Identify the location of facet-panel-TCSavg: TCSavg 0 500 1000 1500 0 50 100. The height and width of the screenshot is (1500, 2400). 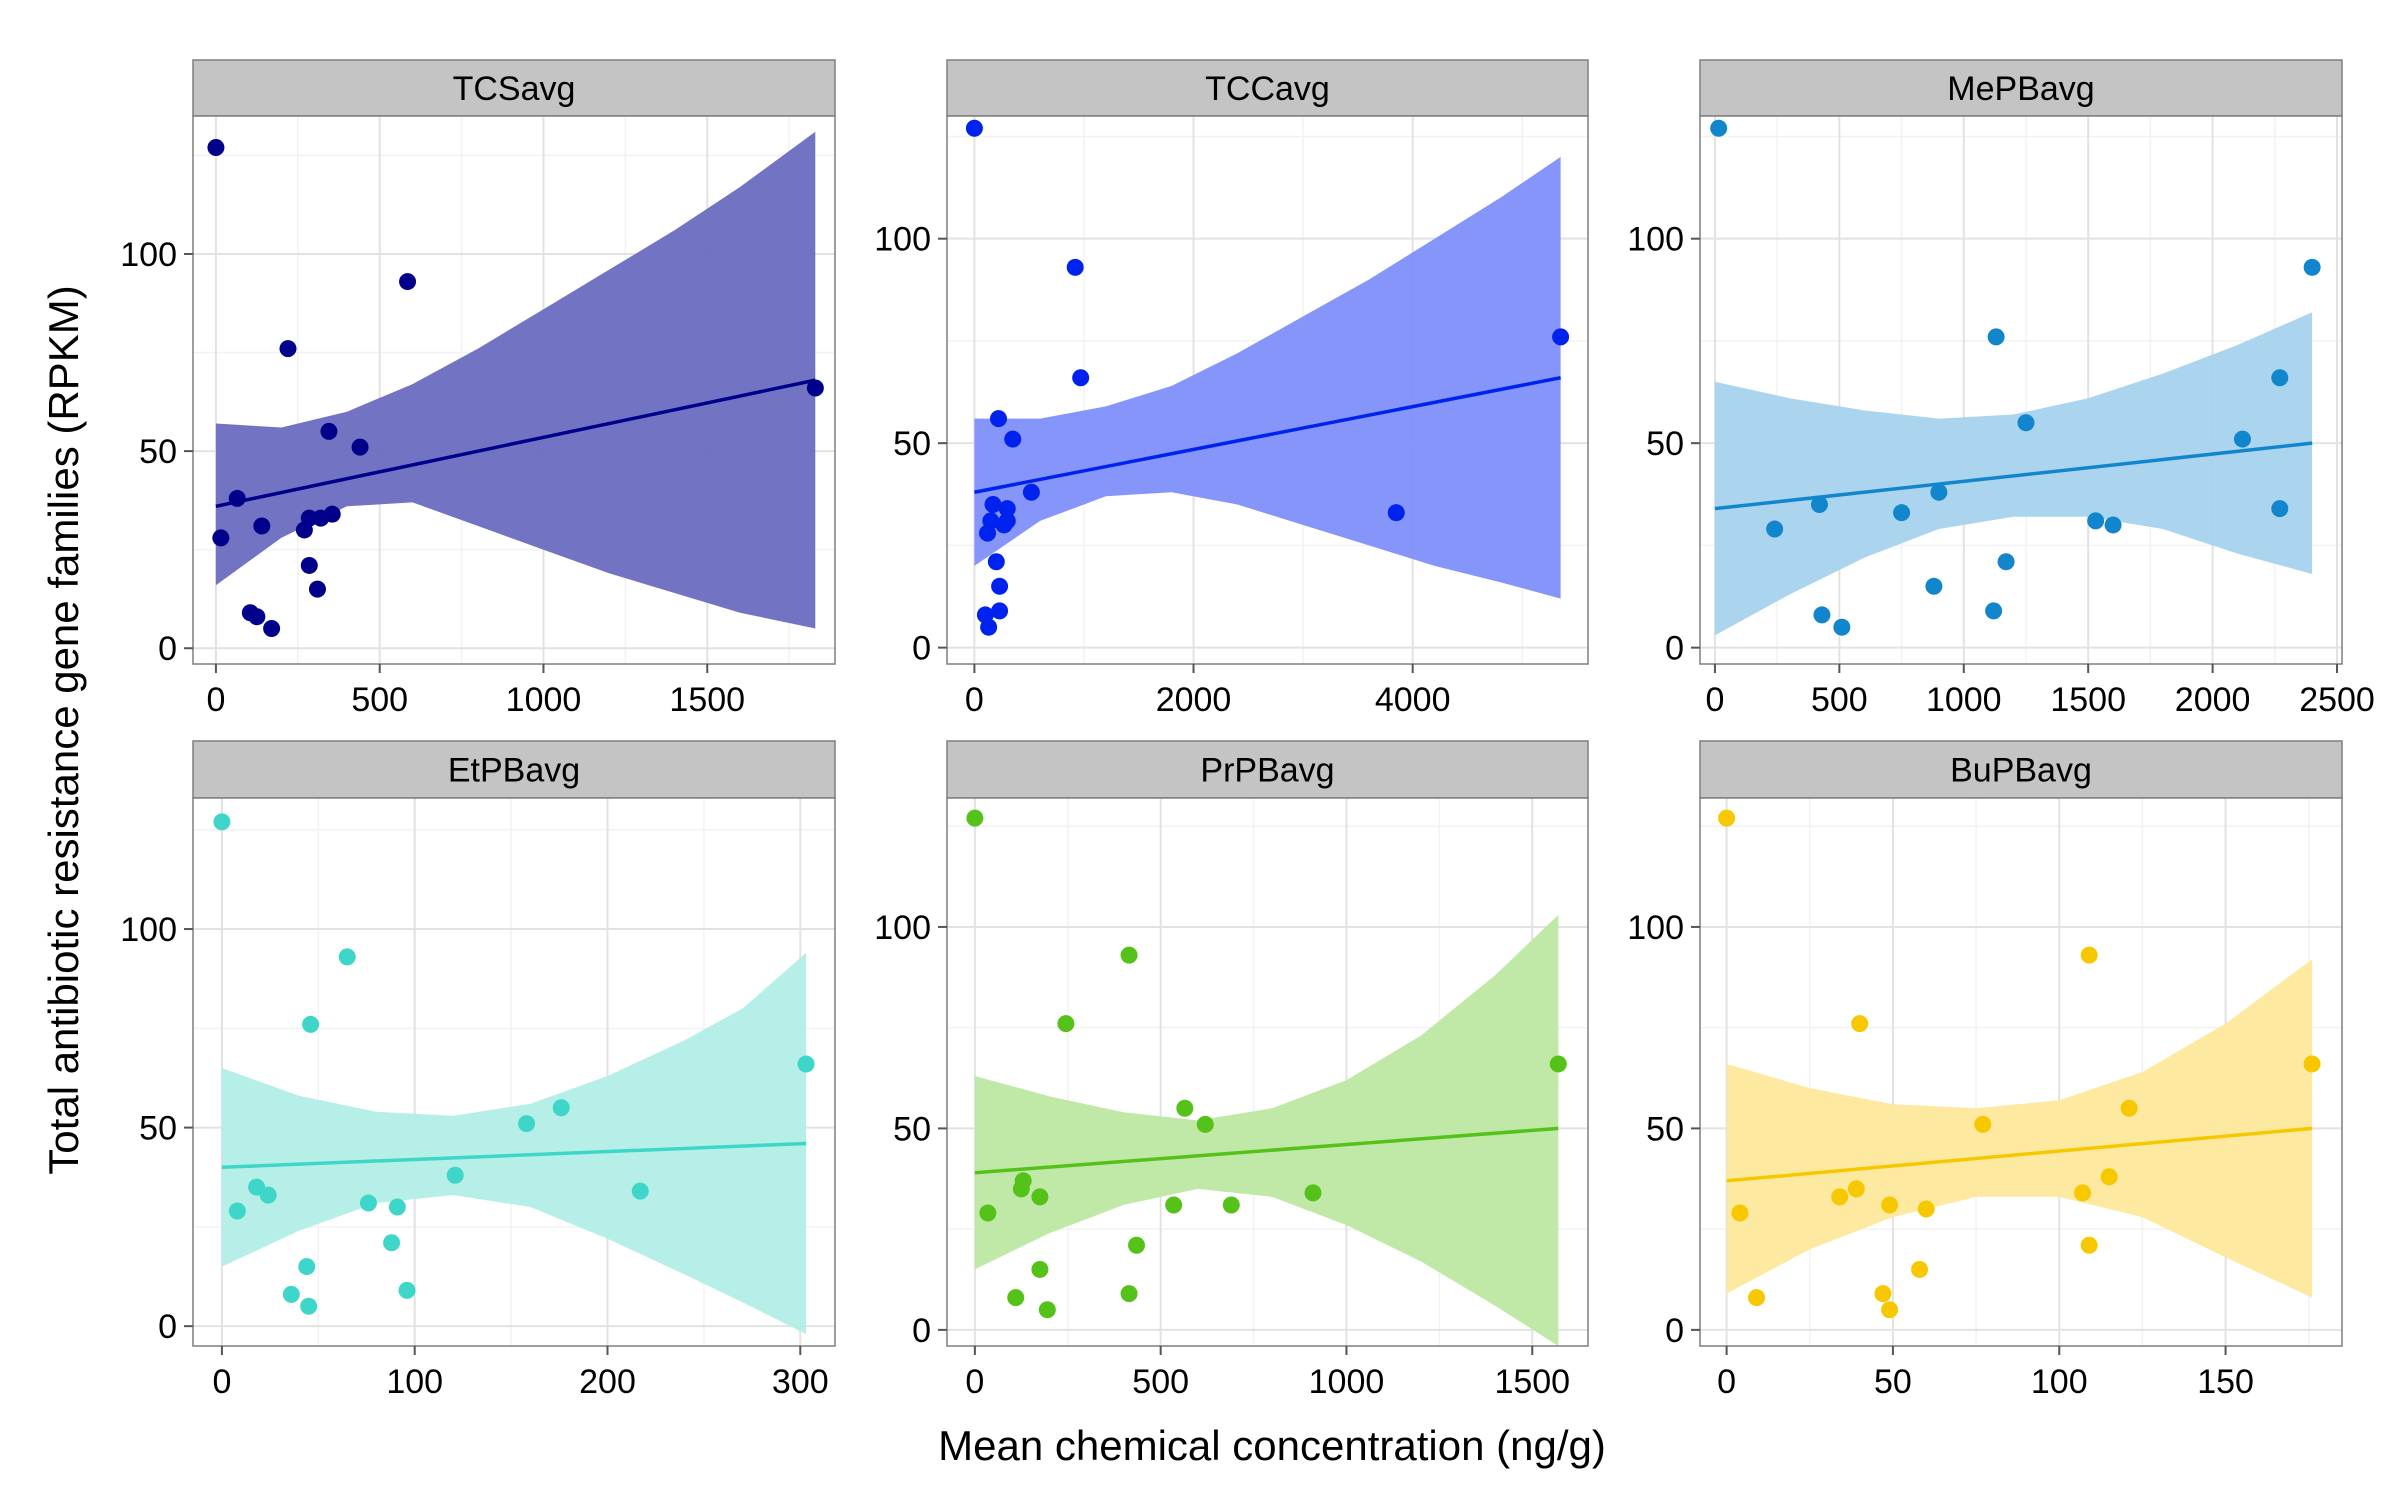
(478, 389).